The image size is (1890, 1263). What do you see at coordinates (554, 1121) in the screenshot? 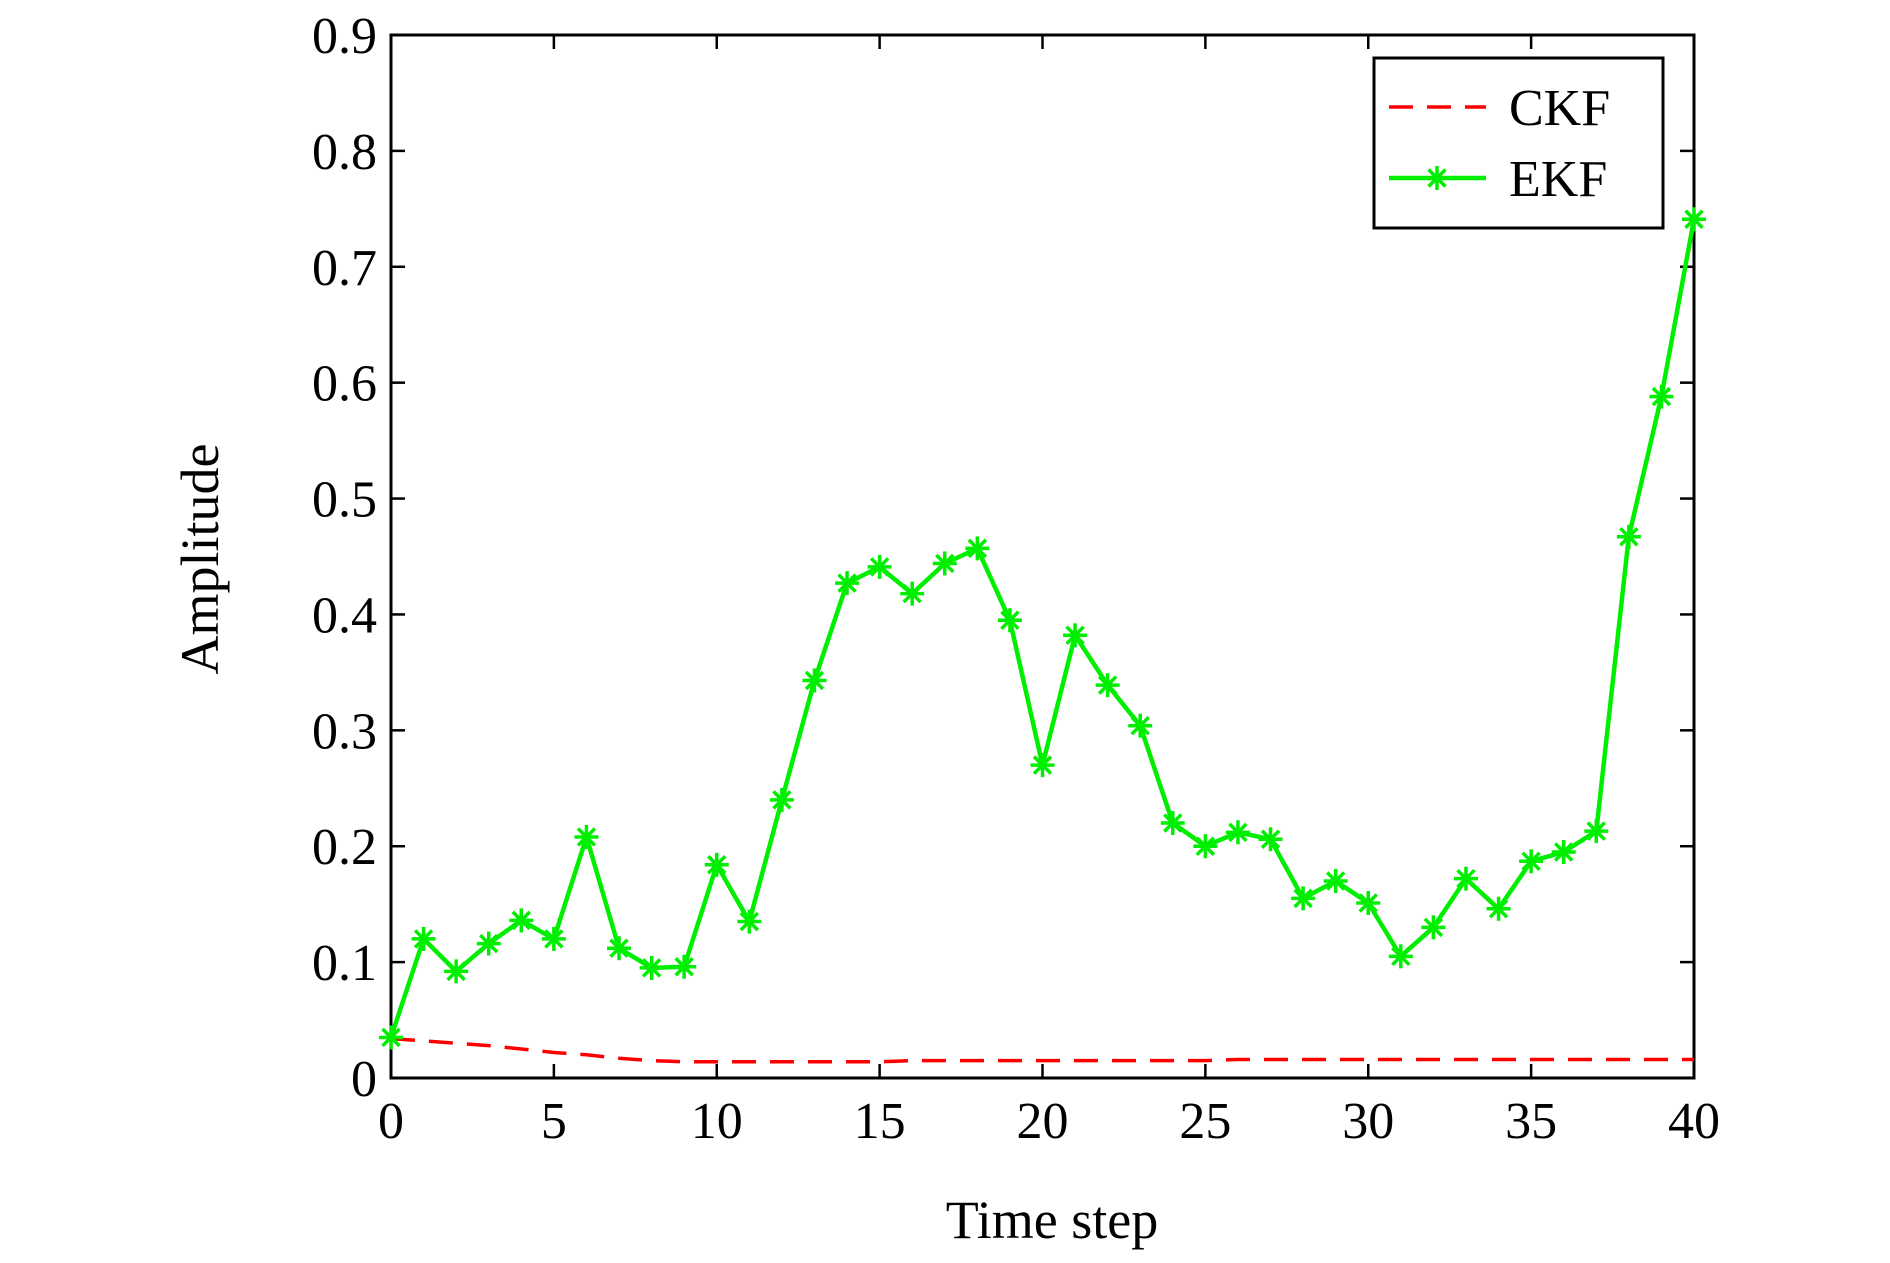
I see `x-tick-label: 5` at bounding box center [554, 1121].